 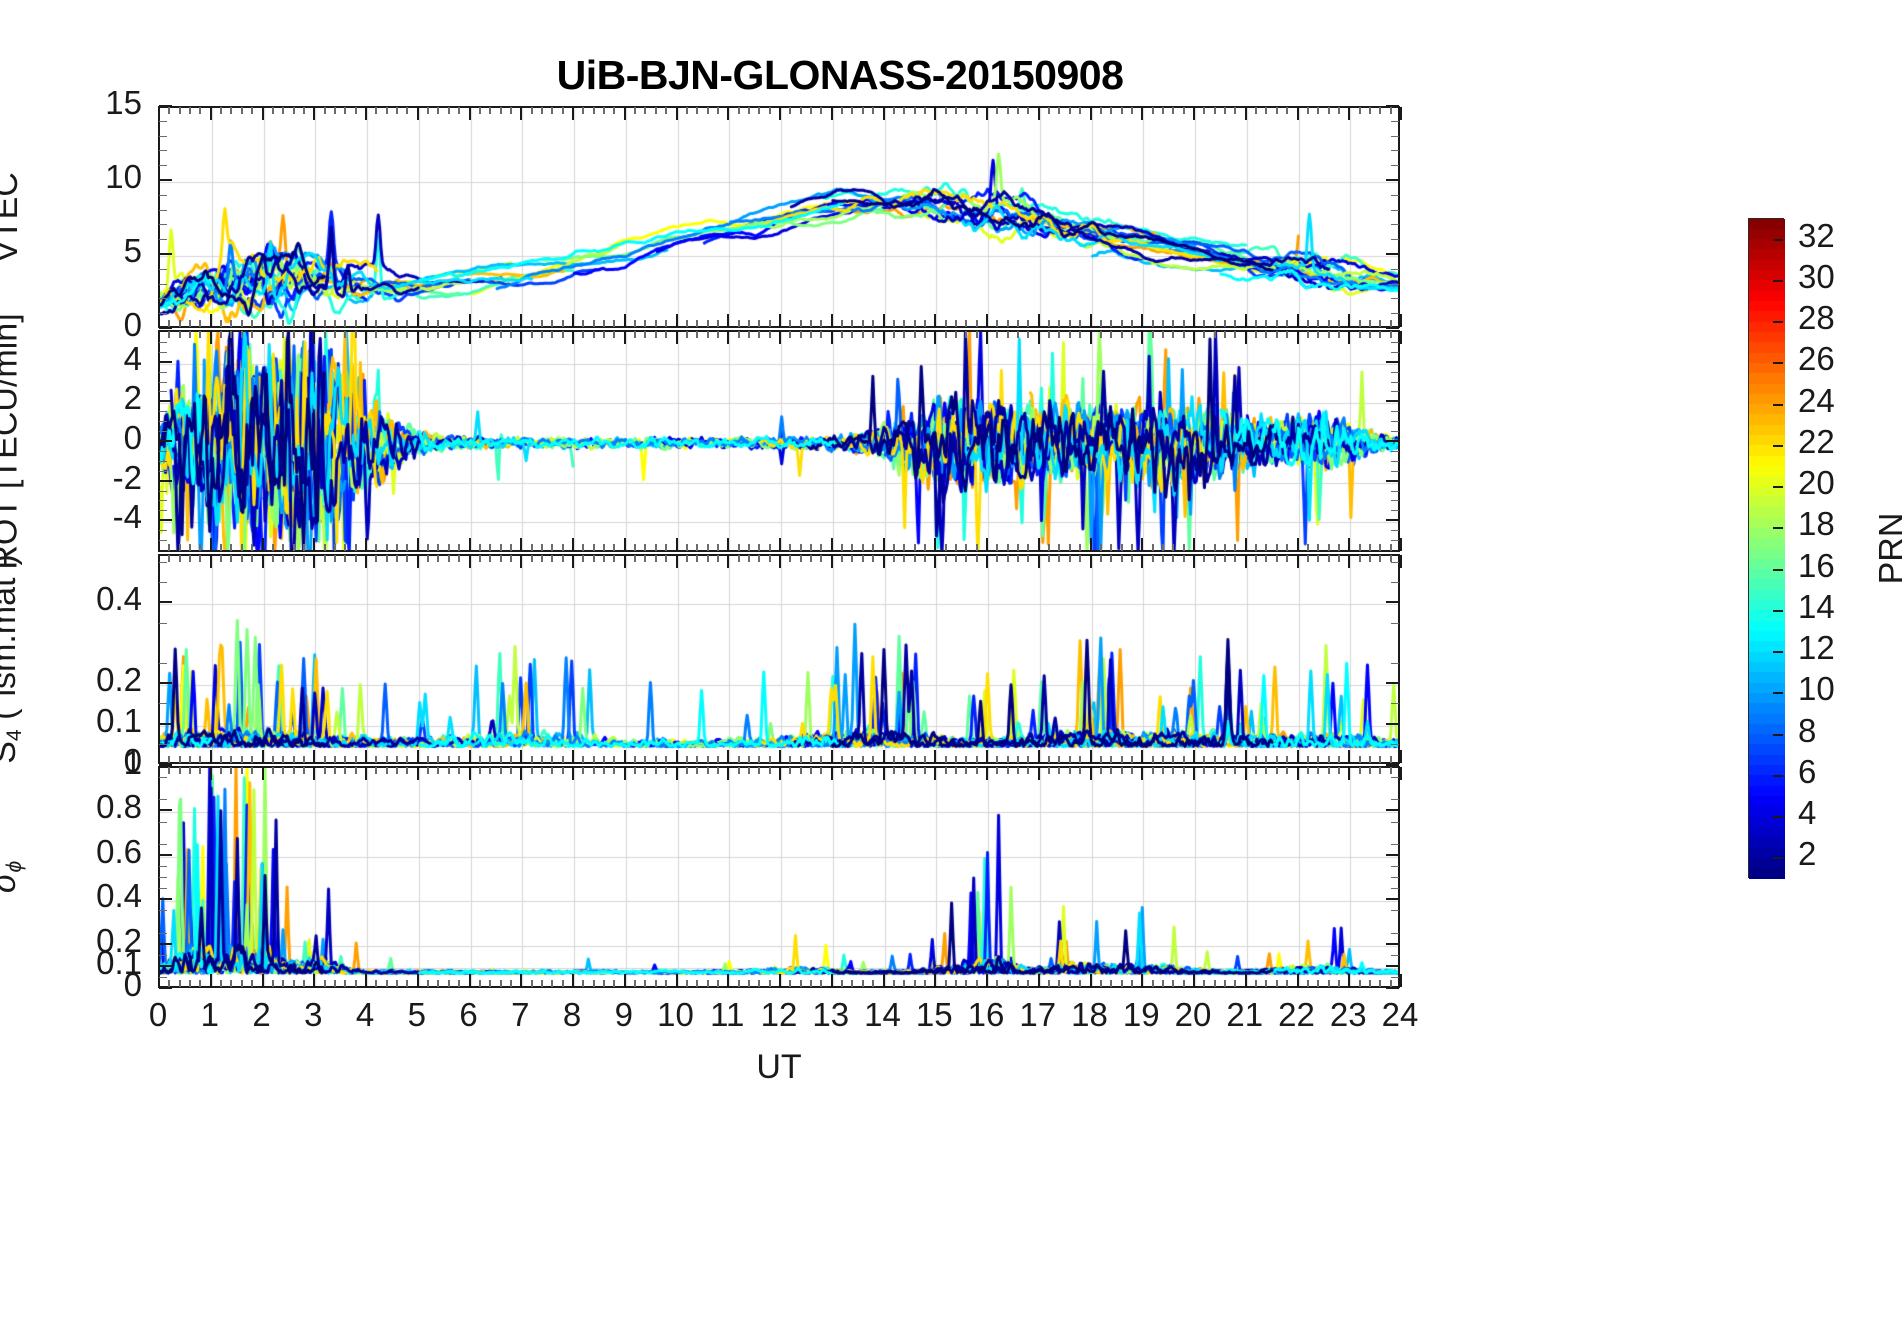 What do you see at coordinates (132, 760) in the screenshot?
I see `ytick-label-s4: 0` at bounding box center [132, 760].